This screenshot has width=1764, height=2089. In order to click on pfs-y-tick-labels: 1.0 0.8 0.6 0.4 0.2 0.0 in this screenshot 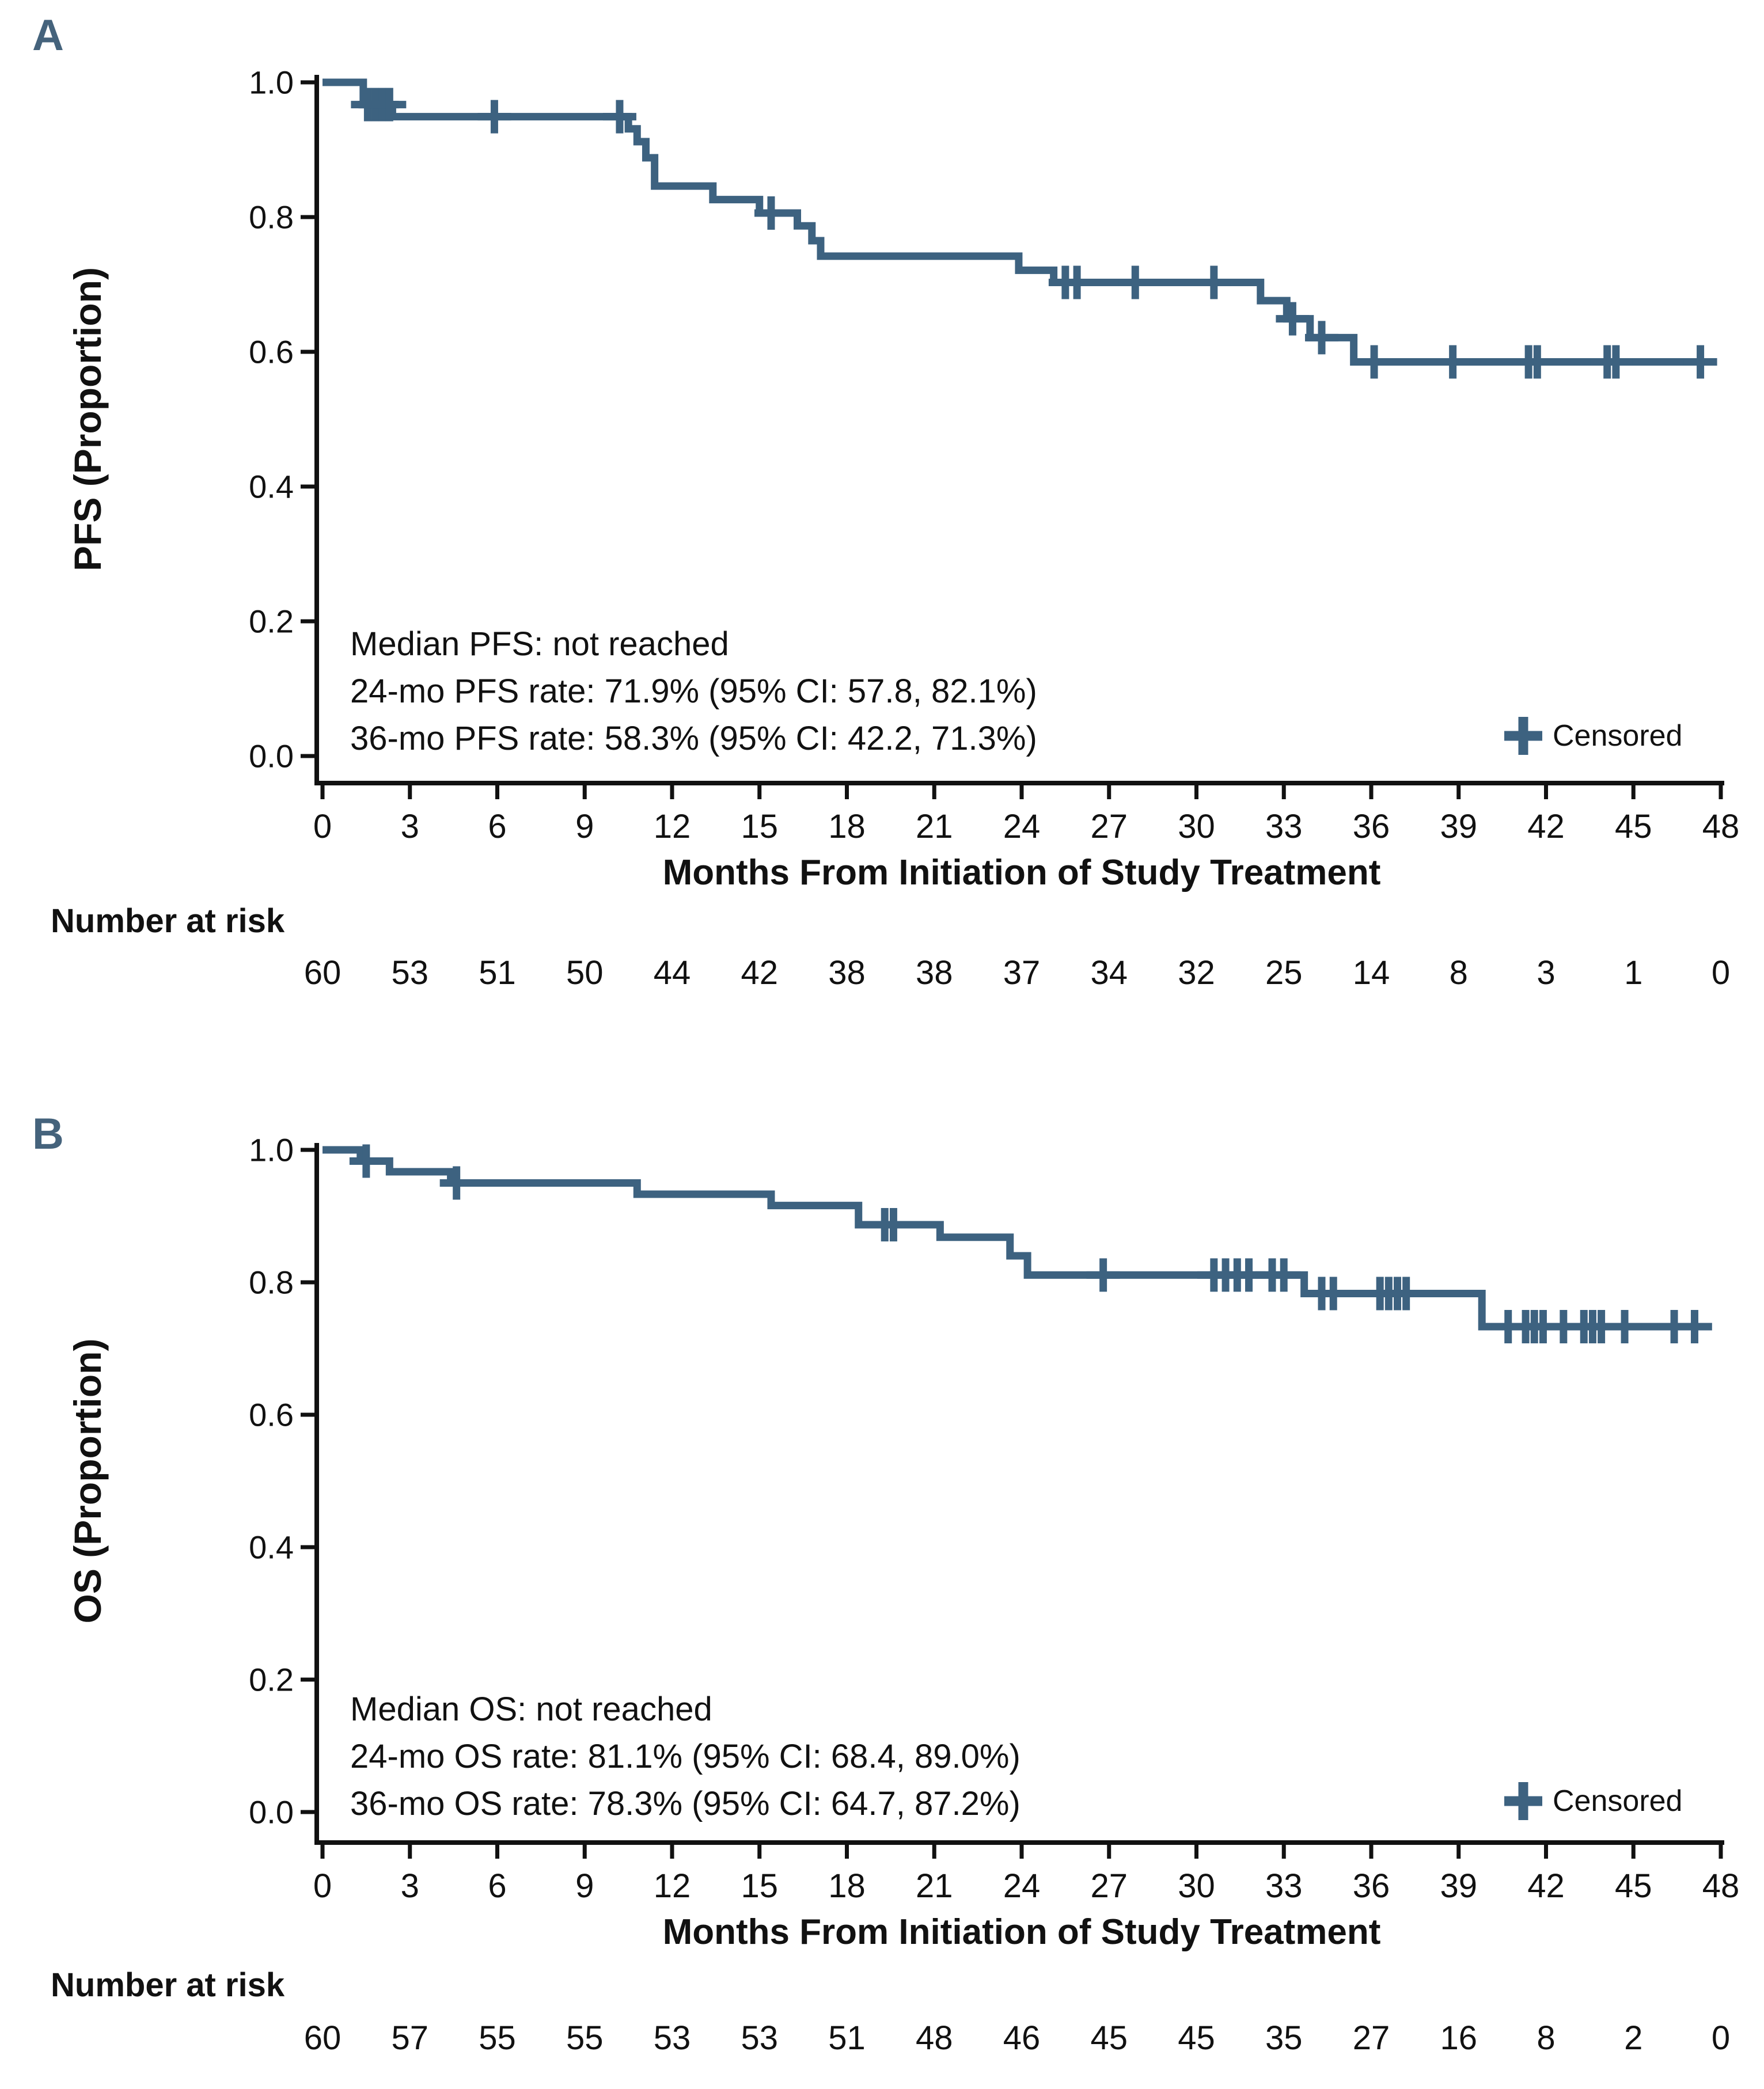, I will do `click(250, 419)`.